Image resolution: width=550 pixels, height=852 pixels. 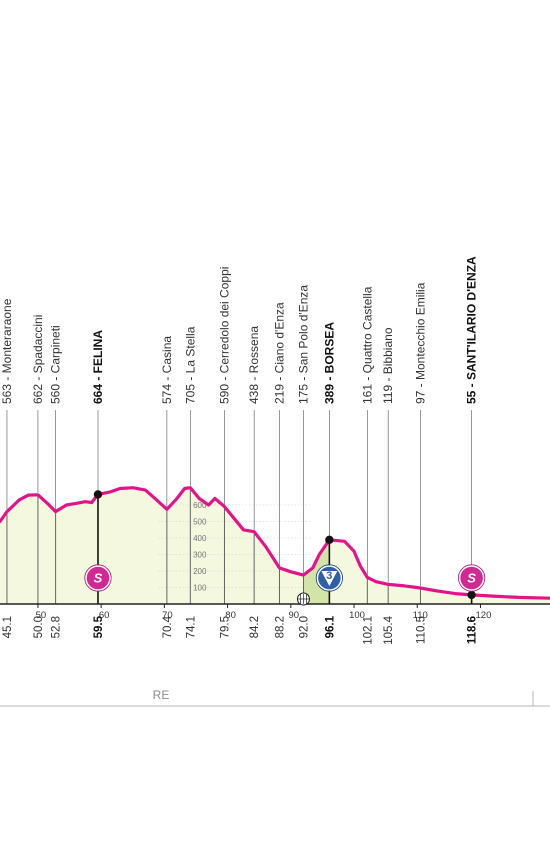 What do you see at coordinates (303, 344) in the screenshot?
I see `waypoint-label: 175 - San Polo d'Enza` at bounding box center [303, 344].